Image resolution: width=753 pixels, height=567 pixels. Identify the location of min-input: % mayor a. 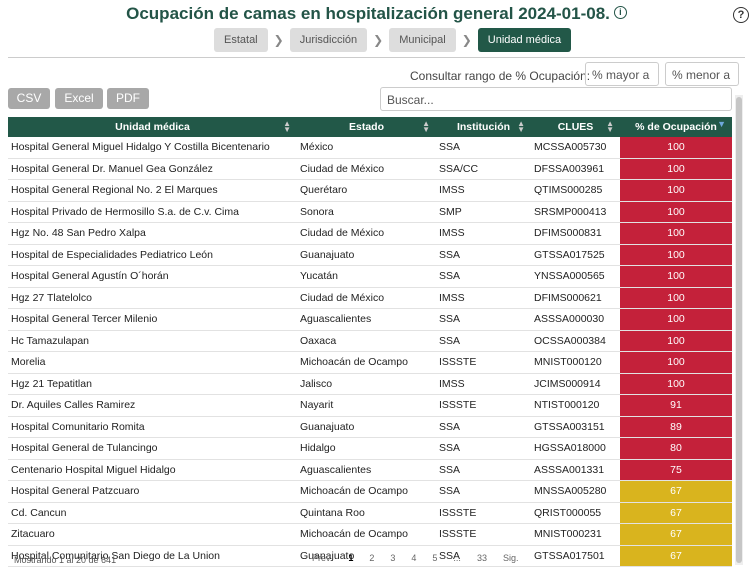
(622, 74).